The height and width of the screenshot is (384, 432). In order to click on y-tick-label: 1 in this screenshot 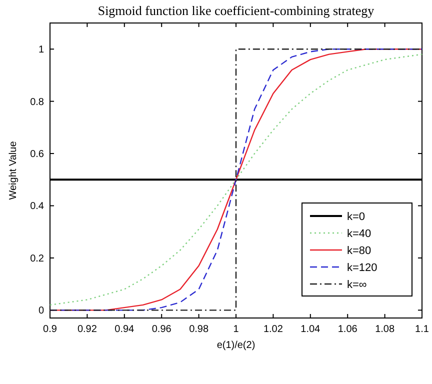, I will do `click(41, 50)`.